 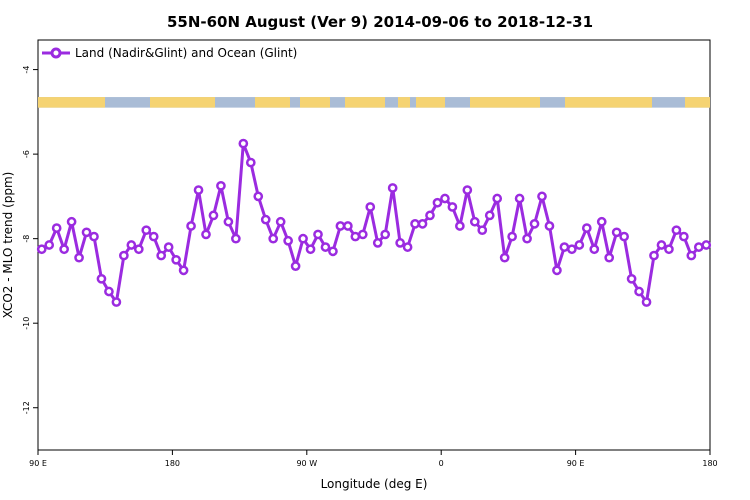 What do you see at coordinates (172, 463) in the screenshot?
I see `x-tick-label: 180` at bounding box center [172, 463].